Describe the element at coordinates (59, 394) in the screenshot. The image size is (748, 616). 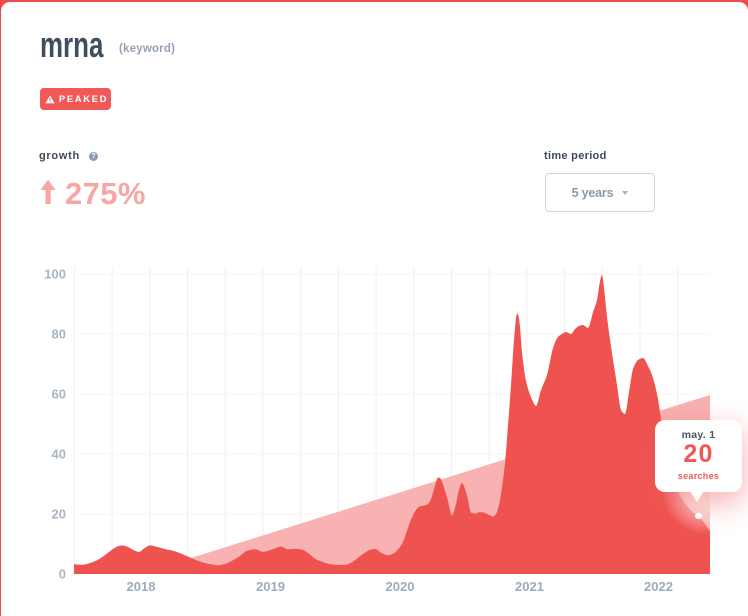
I see `svg-text: 60` at that location.